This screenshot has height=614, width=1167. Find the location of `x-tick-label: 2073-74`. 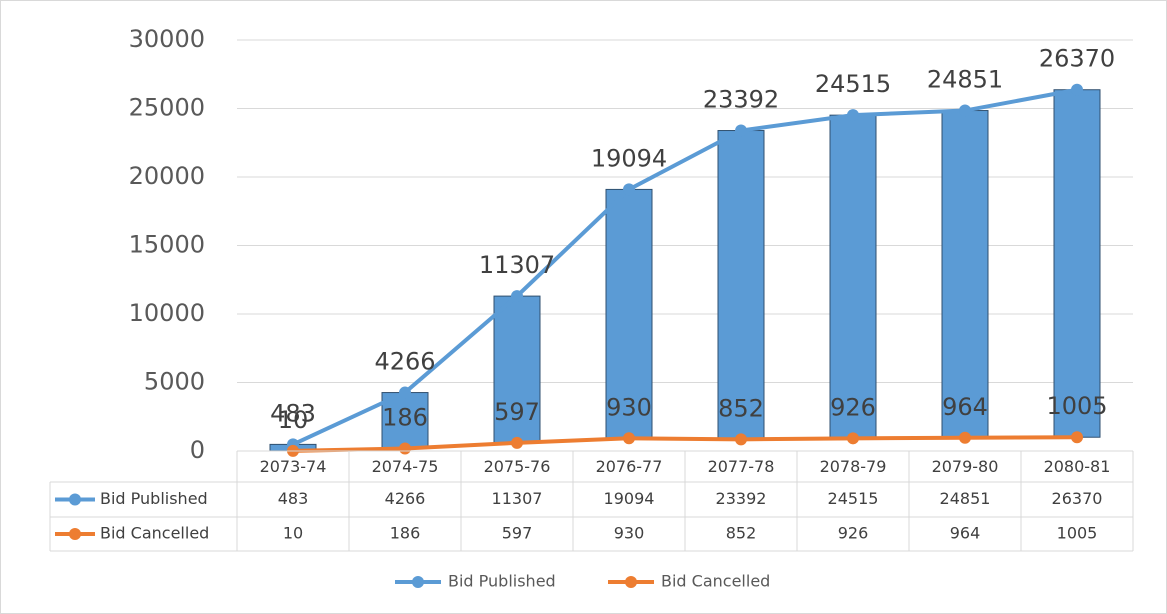

x-tick-label: 2073-74 is located at coordinates (293, 466).